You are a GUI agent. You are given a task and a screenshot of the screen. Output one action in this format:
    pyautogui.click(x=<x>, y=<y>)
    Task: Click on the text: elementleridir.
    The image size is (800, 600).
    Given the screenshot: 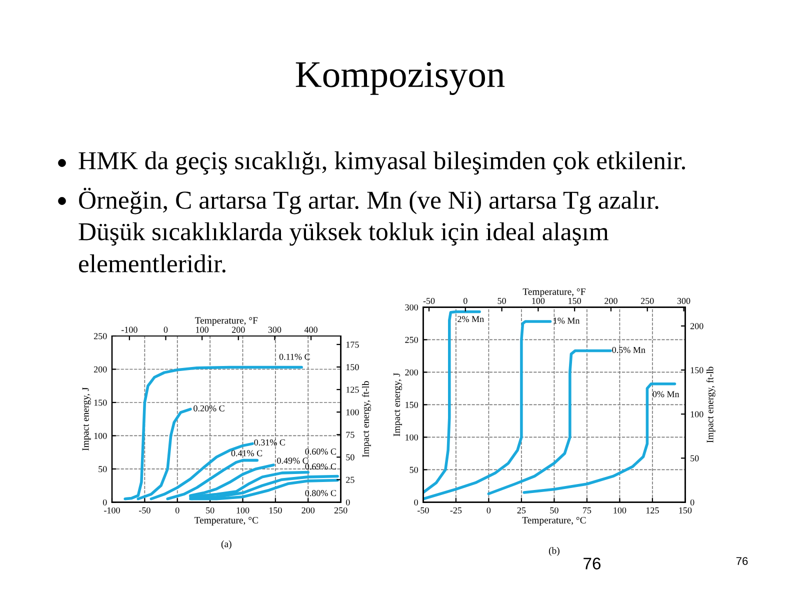 What is the action you would take?
    pyautogui.click(x=152, y=263)
    